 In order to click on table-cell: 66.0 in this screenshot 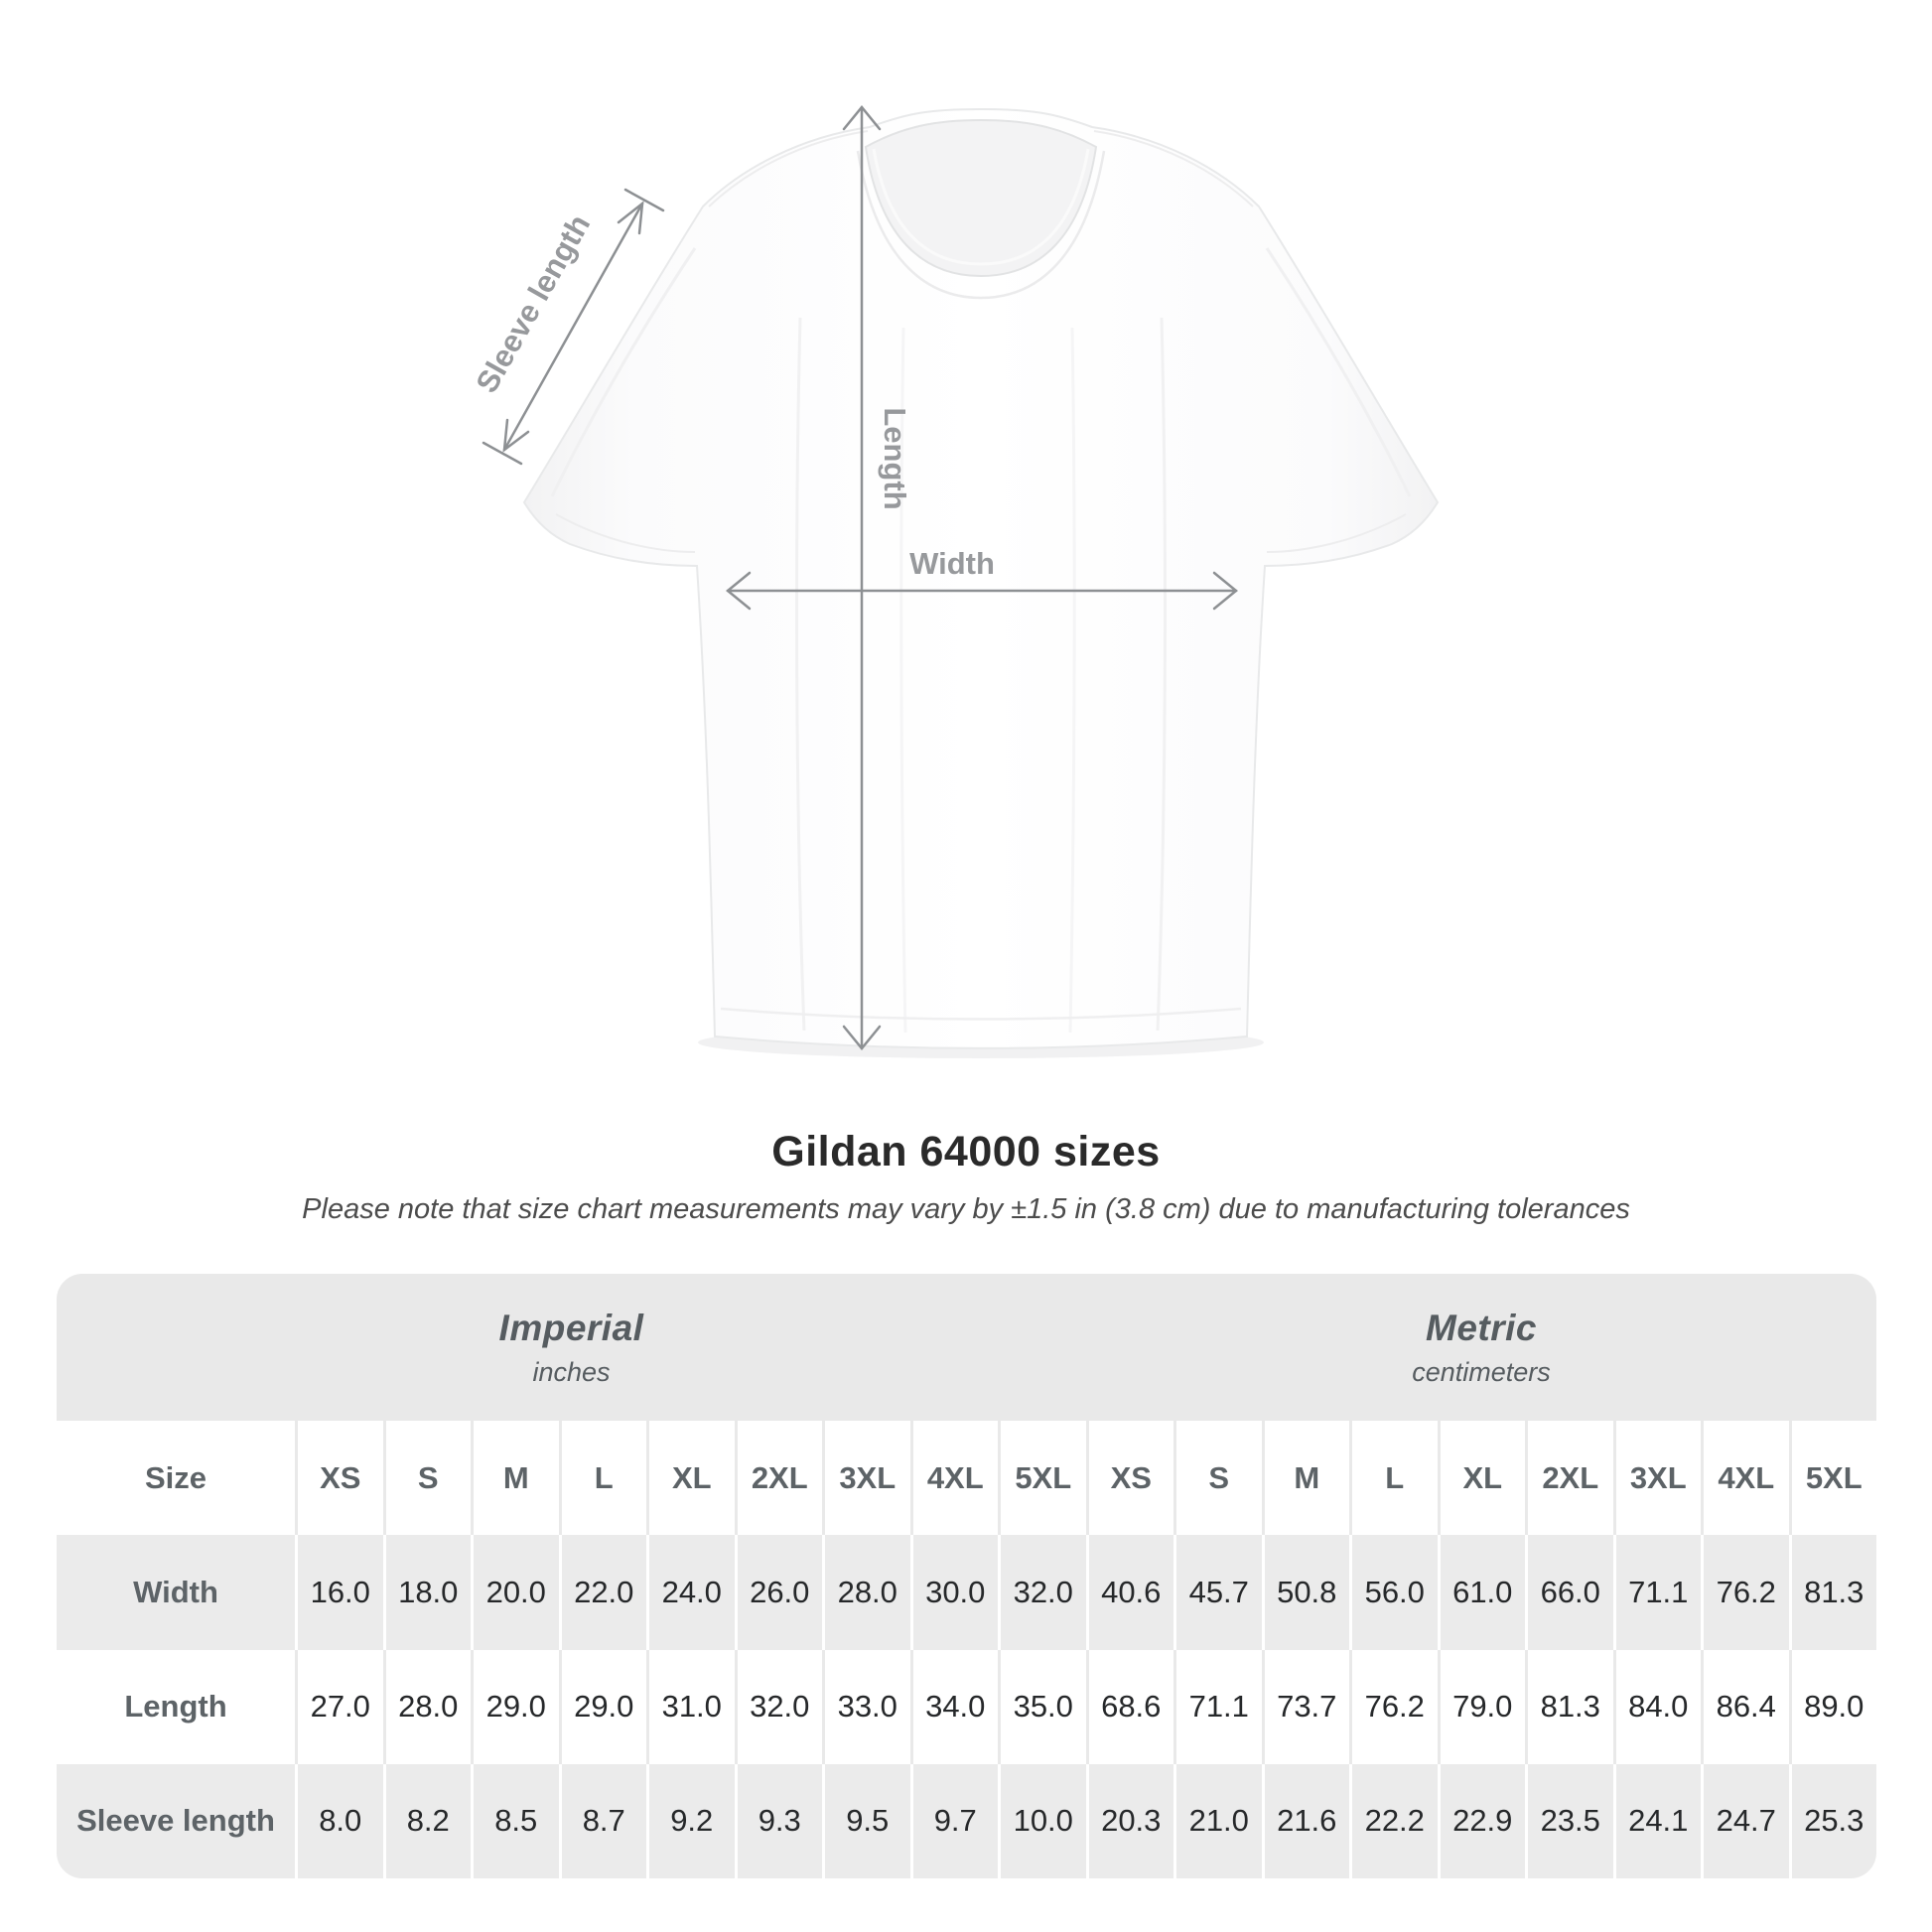, I will do `click(1569, 1592)`.